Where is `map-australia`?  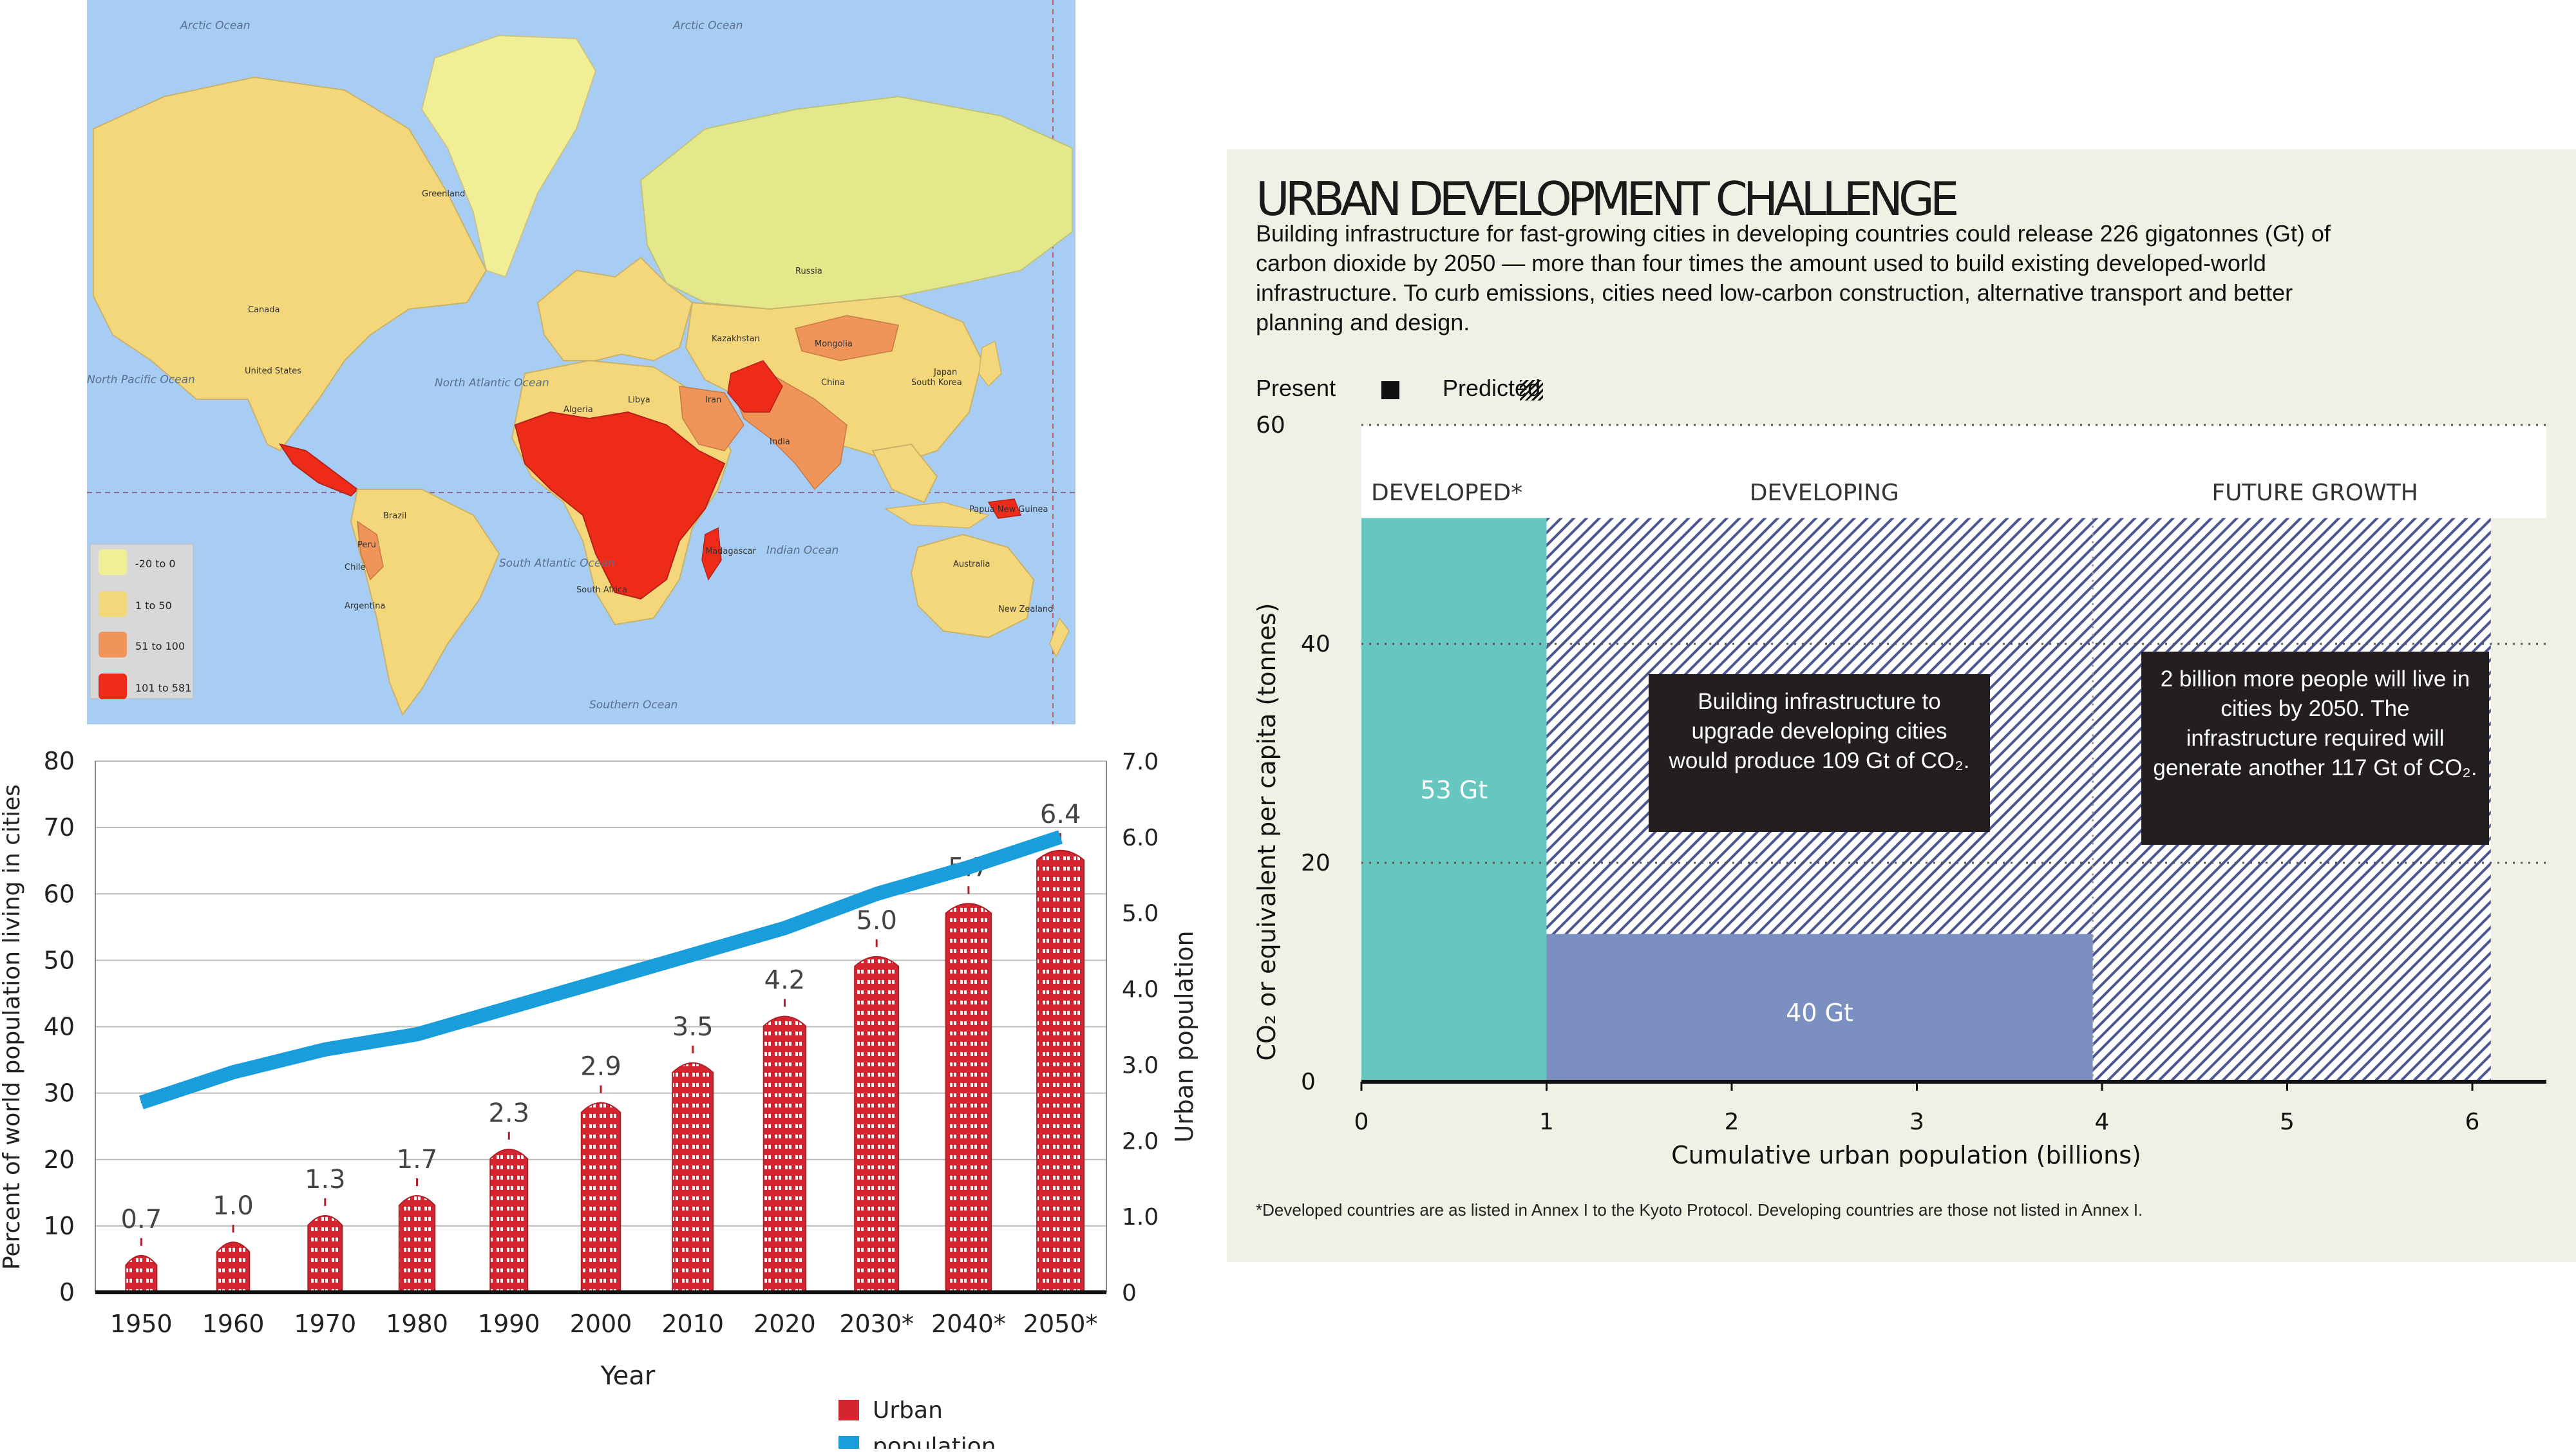 map-australia is located at coordinates (973, 586).